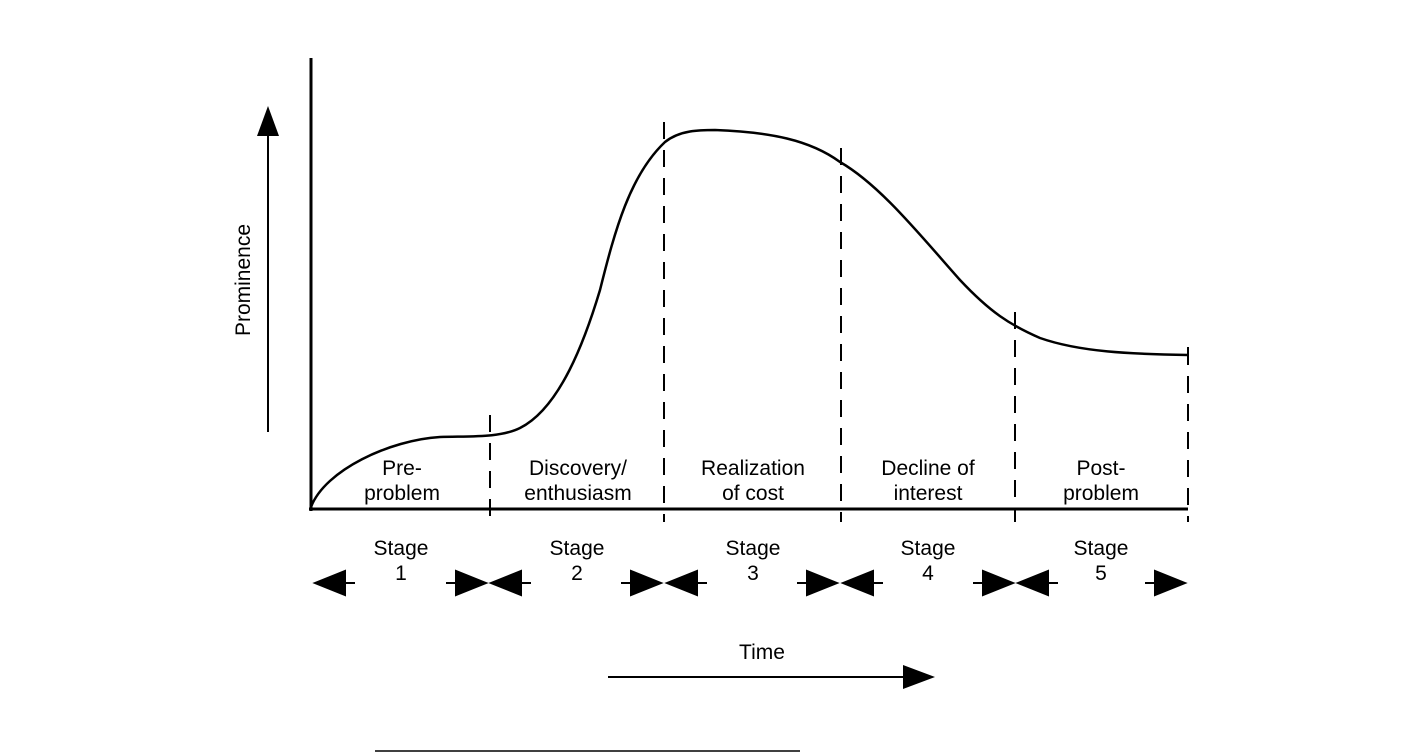  Describe the element at coordinates (243, 280) in the screenshot. I see `y-axis-label: Prominence` at that location.